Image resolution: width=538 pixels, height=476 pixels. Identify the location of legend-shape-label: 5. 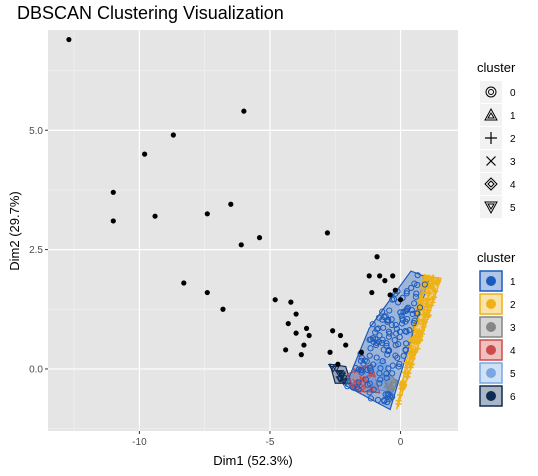
(513, 208).